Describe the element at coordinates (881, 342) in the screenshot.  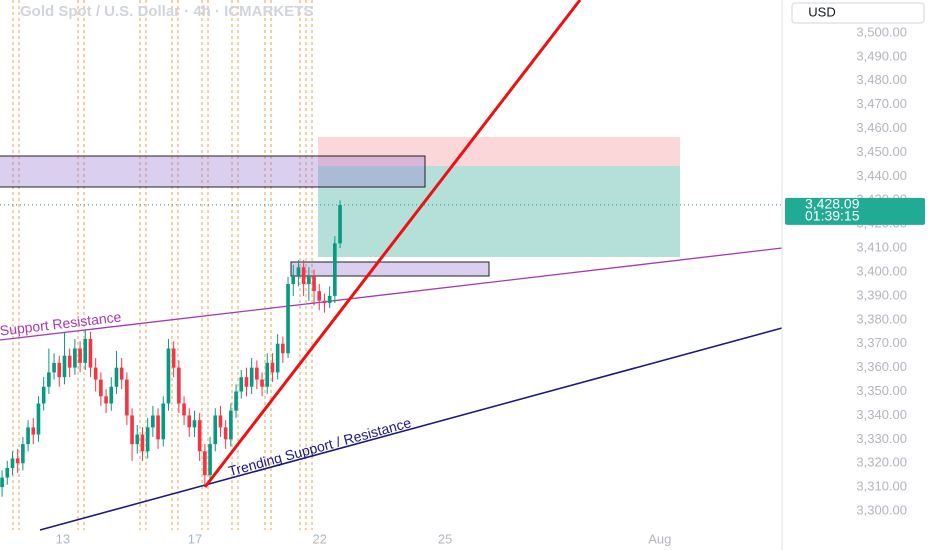
I see `y-tick-label: 3,370.00` at that location.